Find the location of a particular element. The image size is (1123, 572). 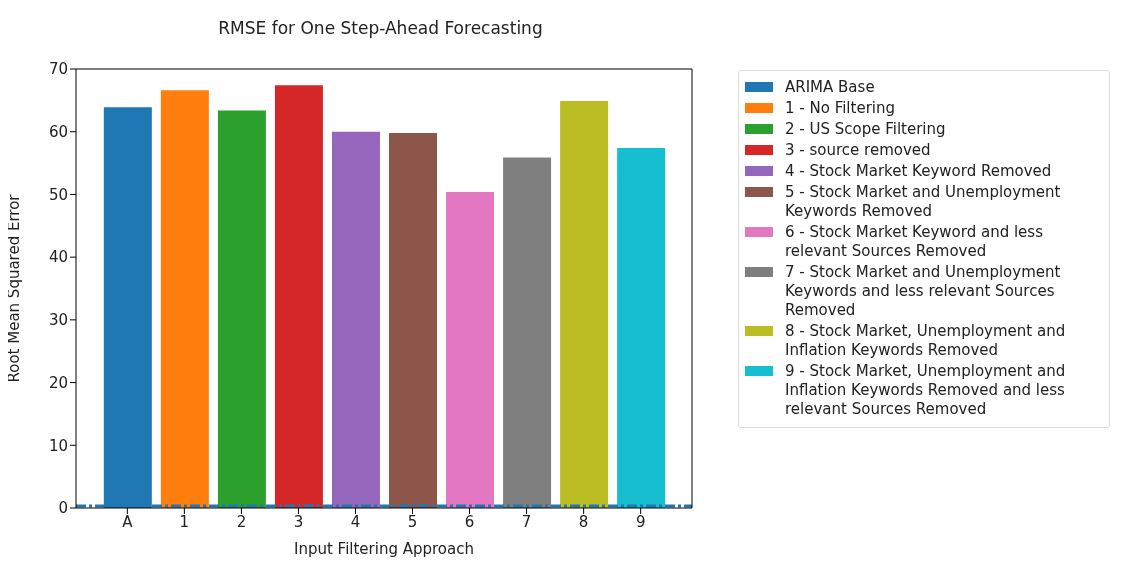

legend-label: 7 - Stock Market and Unemployment Keywords and less relevant Sources Removed is located at coordinates (923, 291).